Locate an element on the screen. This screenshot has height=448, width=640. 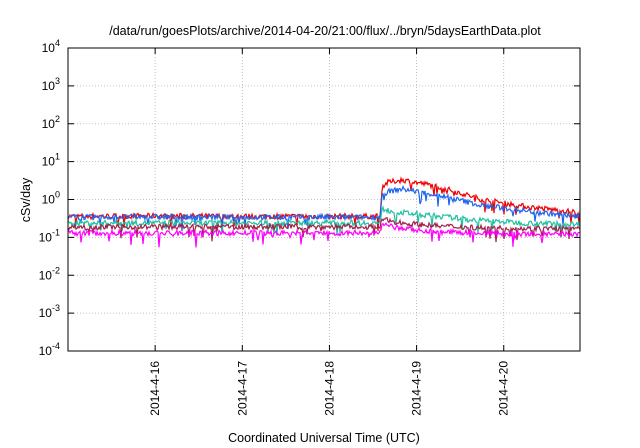
x-tick-label: 2014-4-19 is located at coordinates (417, 388).